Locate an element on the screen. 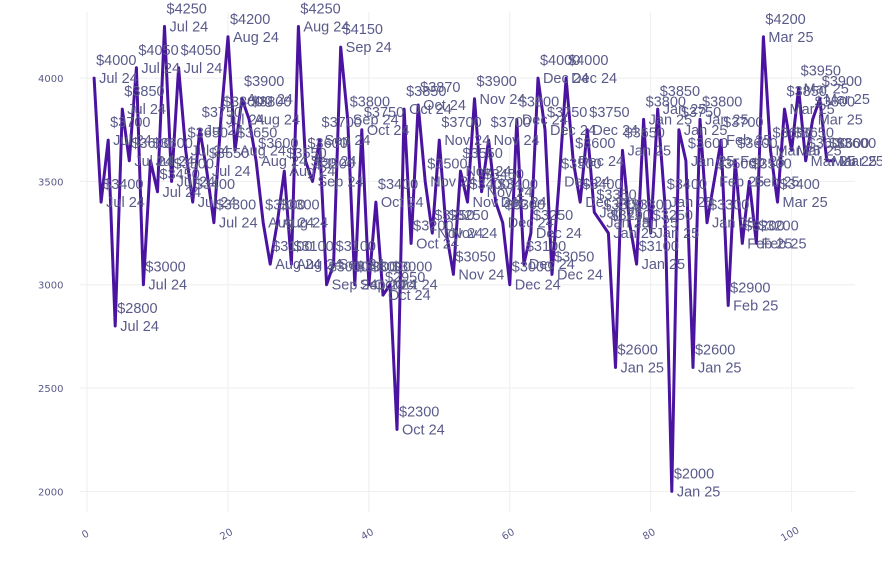 The image size is (882, 561). data-label-value: $3100 is located at coordinates (313, 247).